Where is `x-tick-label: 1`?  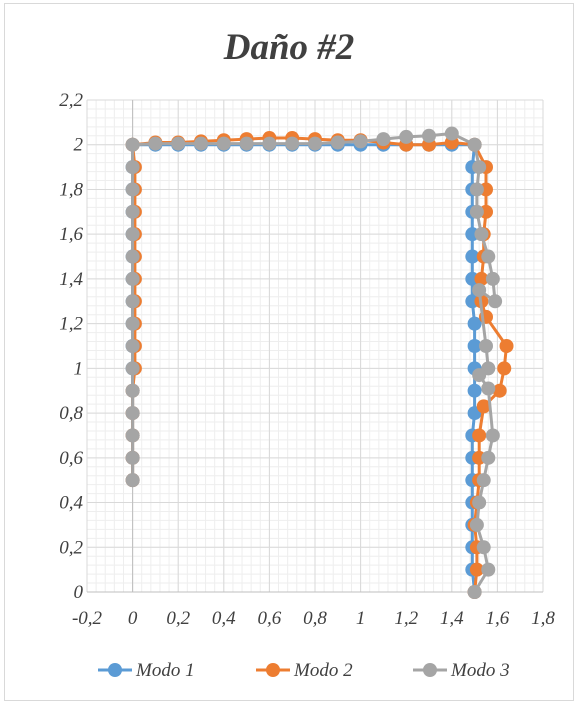 x-tick-label: 1 is located at coordinates (361, 618).